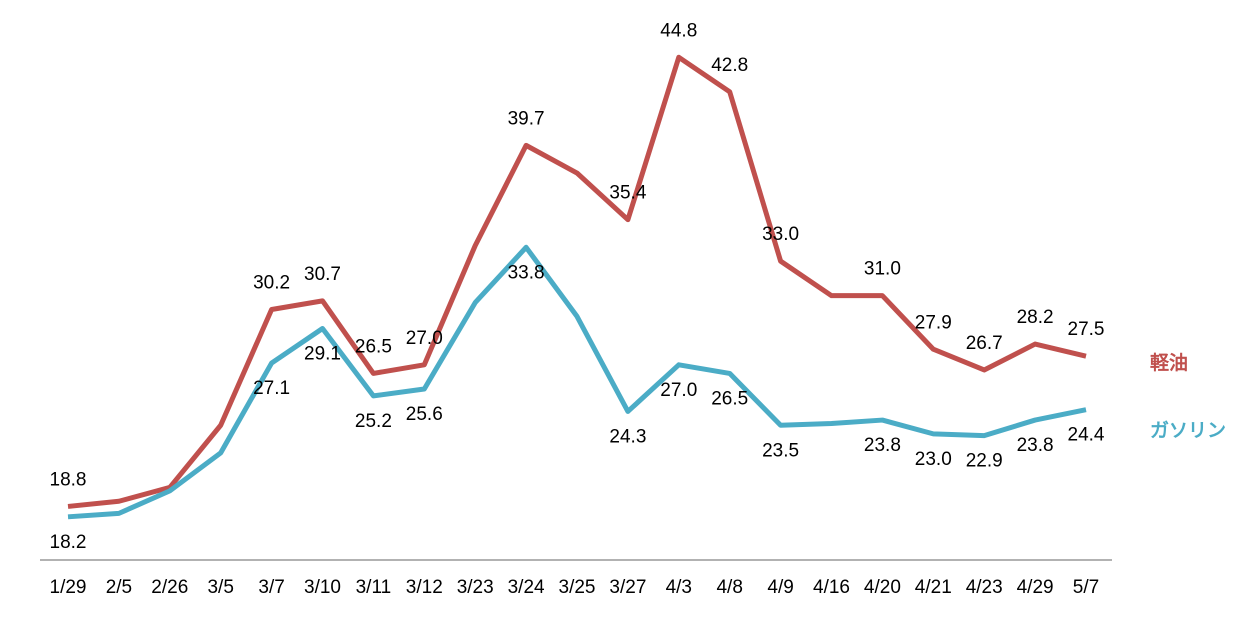 This screenshot has height=621, width=1239. Describe the element at coordinates (729, 587) in the screenshot. I see `x-tick-label: 4/8` at that location.